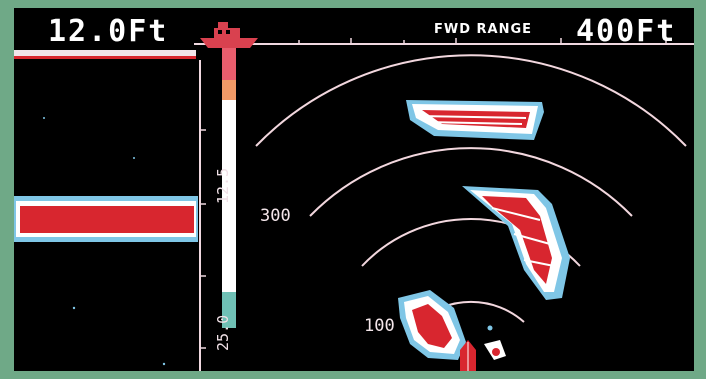 The height and width of the screenshot is (379, 706). What do you see at coordinates (229, 35) in the screenshot?
I see `boat-icon` at bounding box center [229, 35].